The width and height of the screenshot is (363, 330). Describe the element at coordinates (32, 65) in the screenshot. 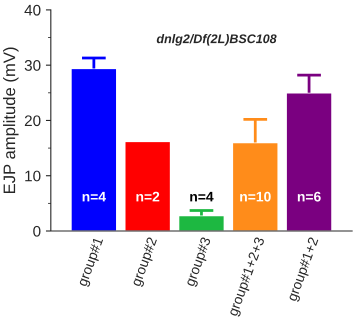

I see `y-tick-label: 30` at that location.